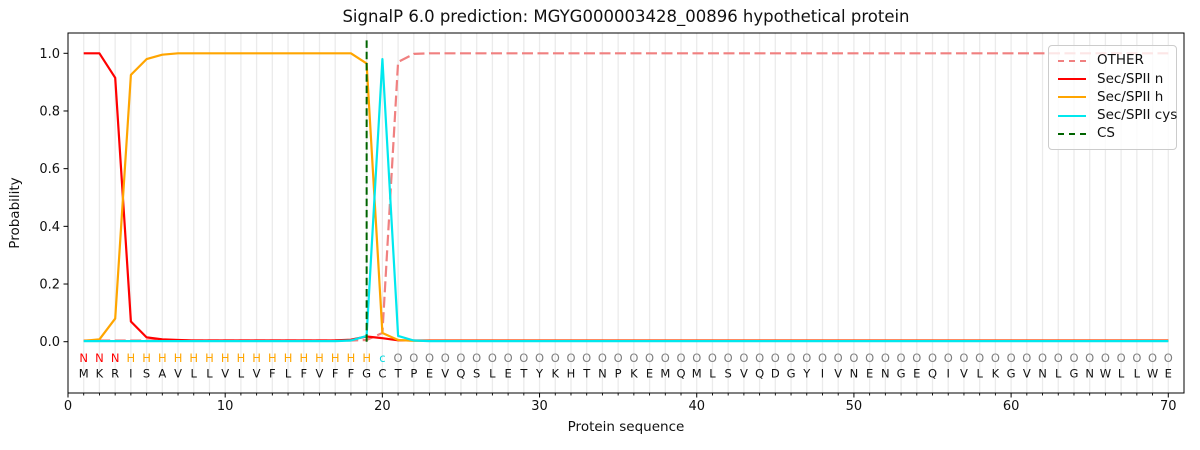  What do you see at coordinates (571, 374) in the screenshot?
I see `sequence-letter: H` at bounding box center [571, 374].